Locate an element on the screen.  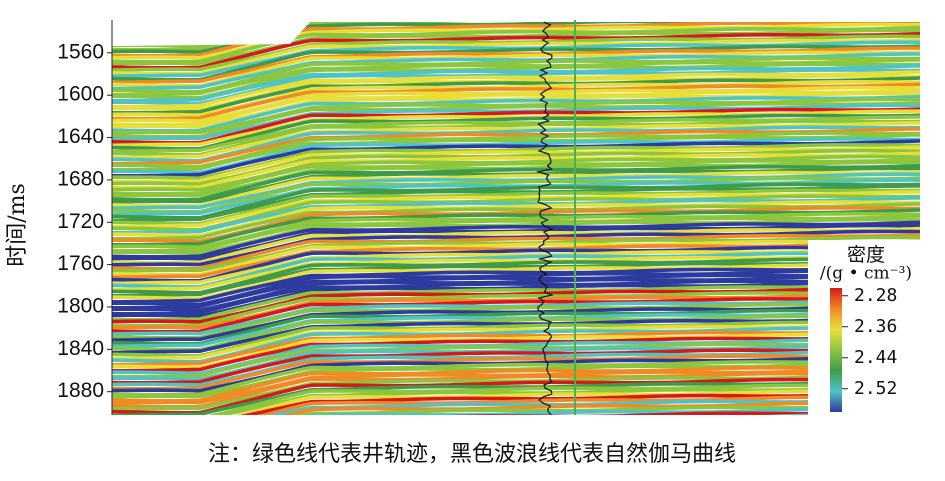
y-tick-label: 1800 is located at coordinates (80, 306).